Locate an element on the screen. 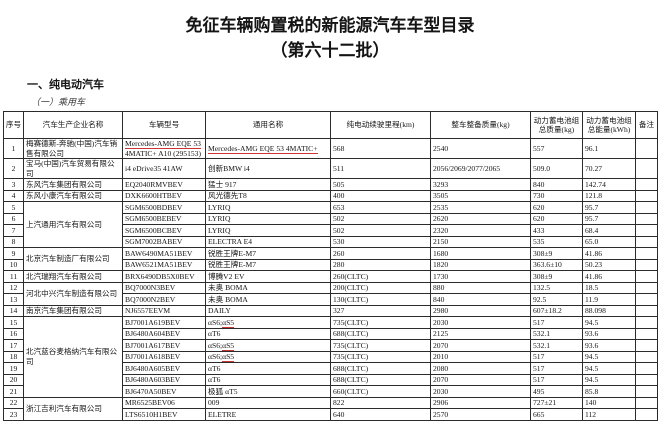 This screenshot has height=440, width=660. cell-row-number: 14 is located at coordinates (13, 311).